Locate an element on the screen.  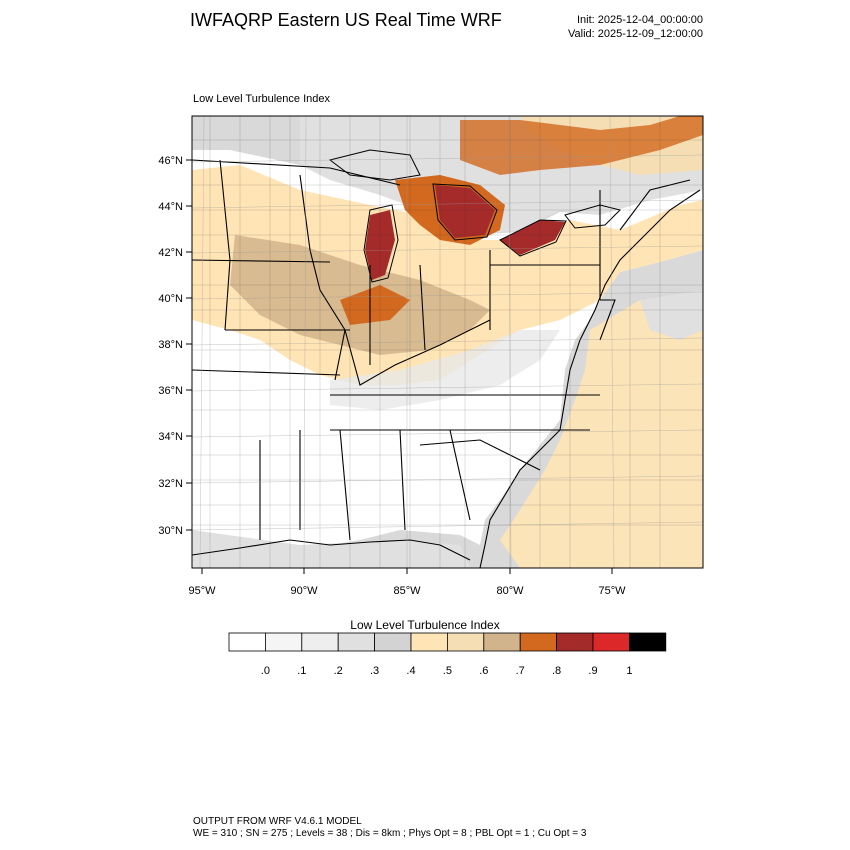
main-title: IWFAQRP Eastern US Real Time WRF is located at coordinates (346, 20).